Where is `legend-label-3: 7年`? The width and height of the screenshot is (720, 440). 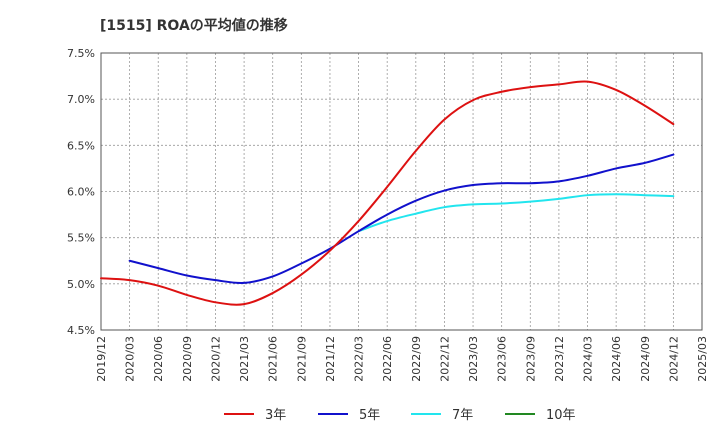 legend-label-3: 7年 is located at coordinates (462, 415).